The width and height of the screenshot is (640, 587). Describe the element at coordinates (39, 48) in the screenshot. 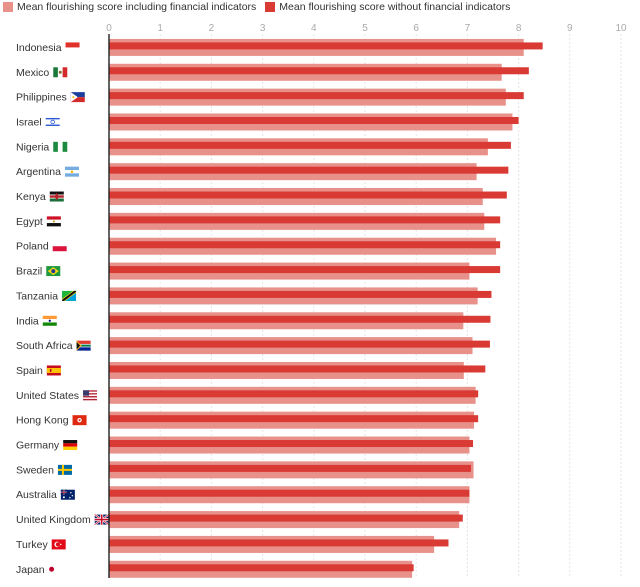

I see `category-label: Indonesia` at that location.